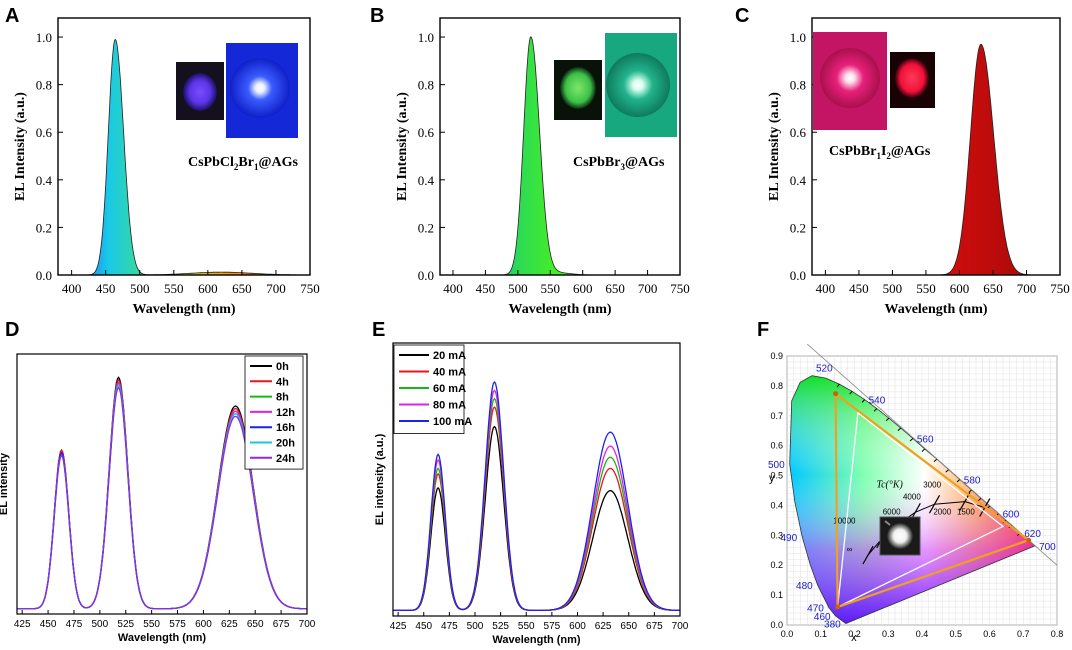  I want to click on legend-label: 16h, so click(285, 428).